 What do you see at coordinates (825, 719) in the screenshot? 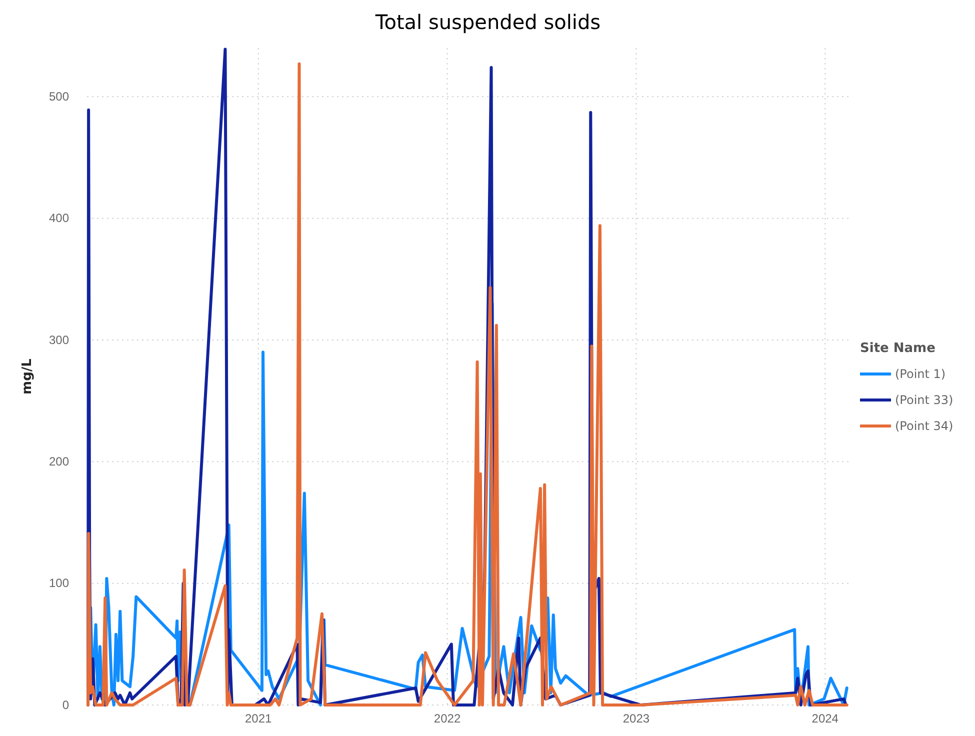
I see `x-tick-label: 2024` at bounding box center [825, 719].